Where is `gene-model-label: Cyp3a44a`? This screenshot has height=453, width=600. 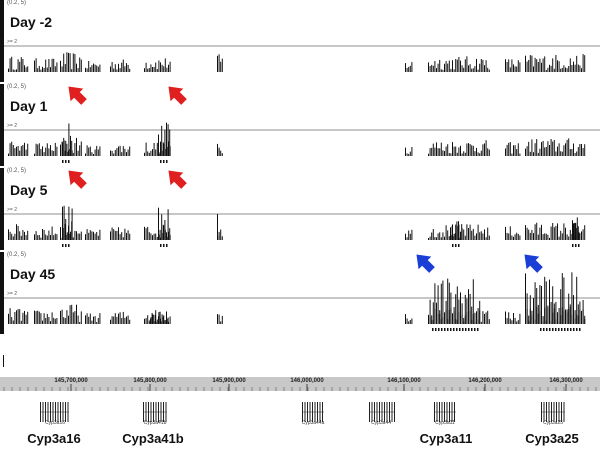 gene-model-label: Cyp3a44a is located at coordinates (313, 423).